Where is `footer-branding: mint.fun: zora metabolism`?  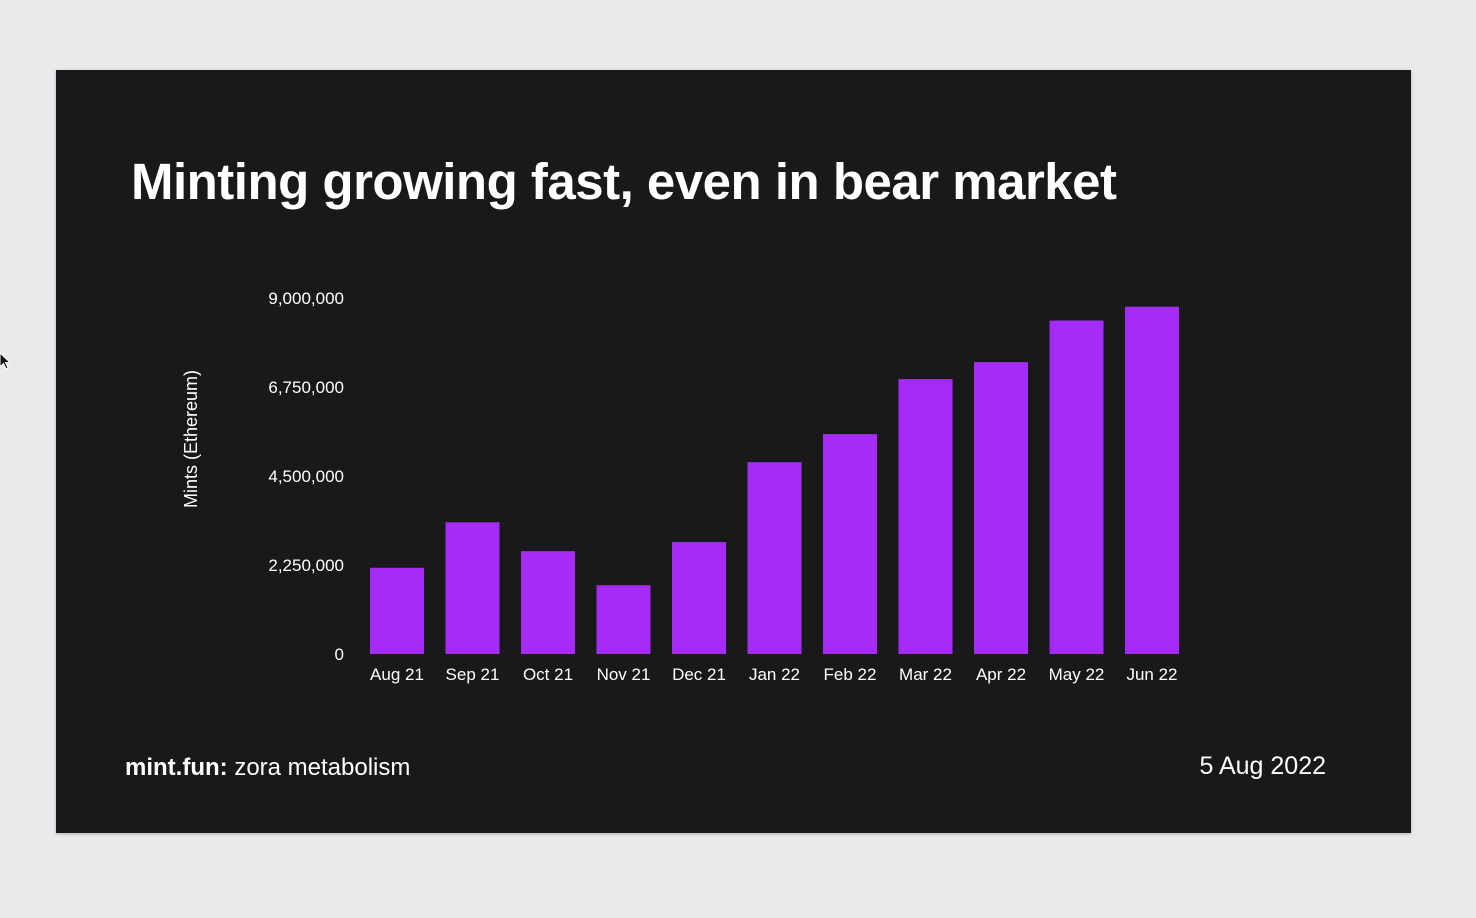 footer-branding: mint.fun: zora metabolism is located at coordinates (267, 768).